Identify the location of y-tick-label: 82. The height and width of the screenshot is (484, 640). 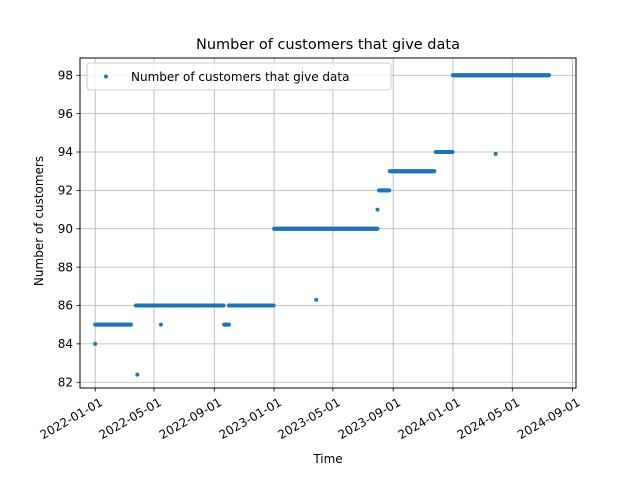
(65, 382).